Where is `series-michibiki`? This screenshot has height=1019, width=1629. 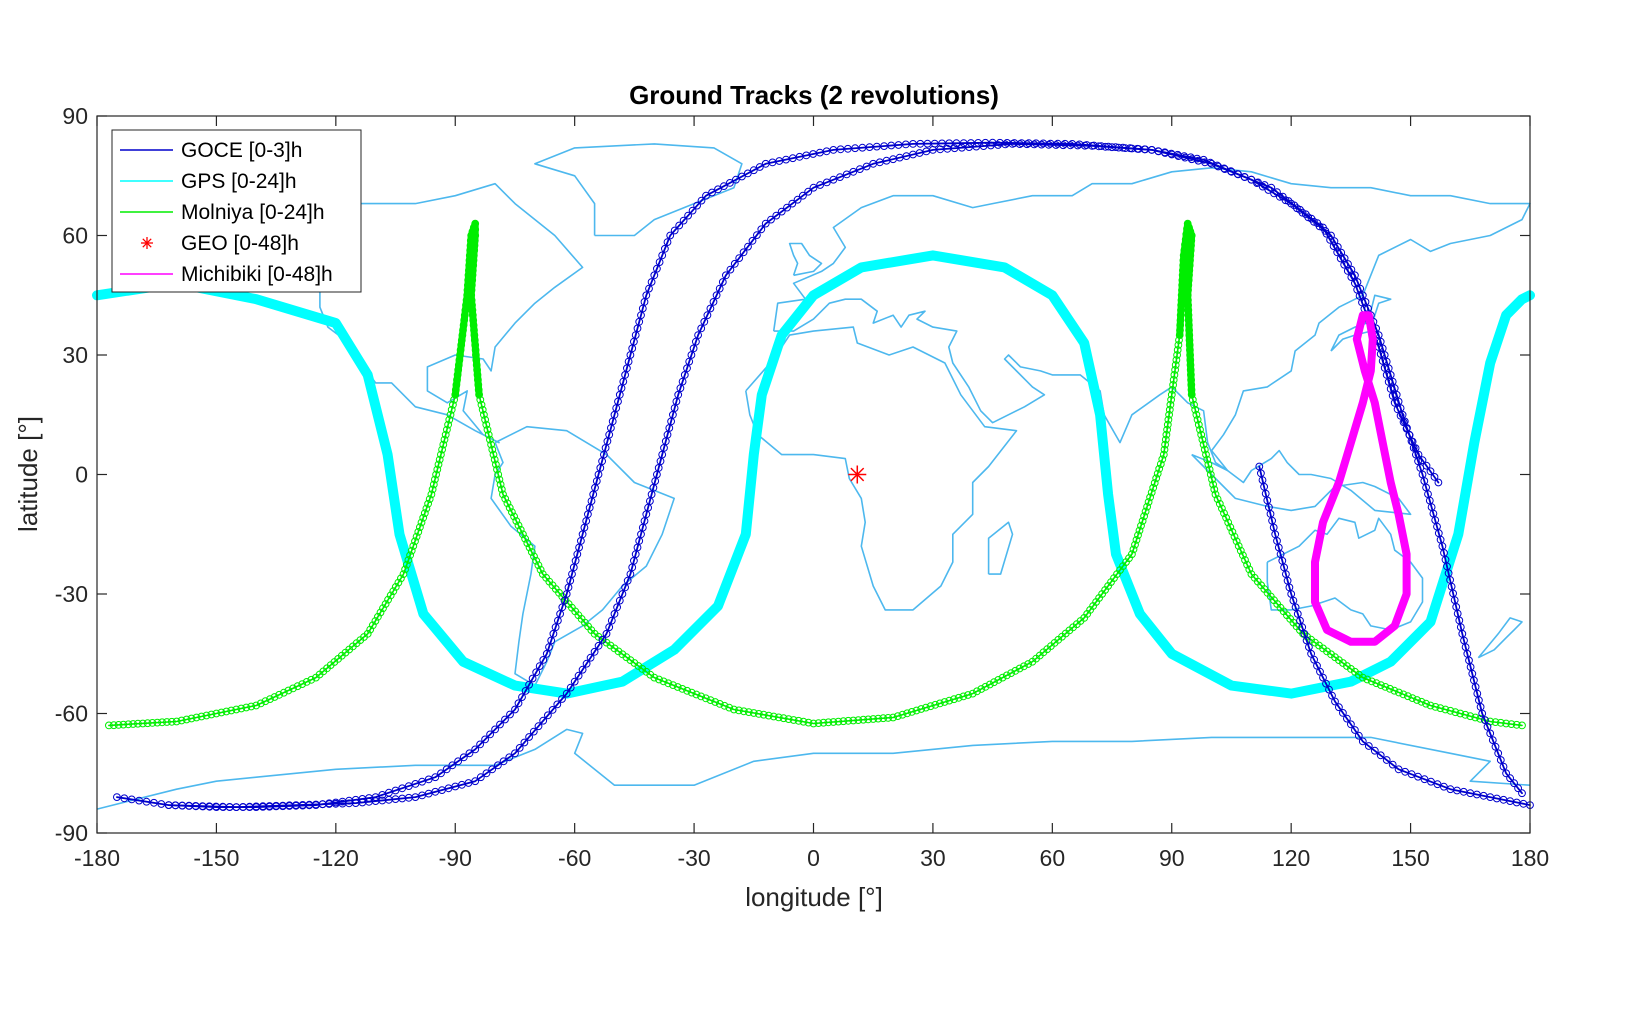 series-michibiki is located at coordinates (1361, 478).